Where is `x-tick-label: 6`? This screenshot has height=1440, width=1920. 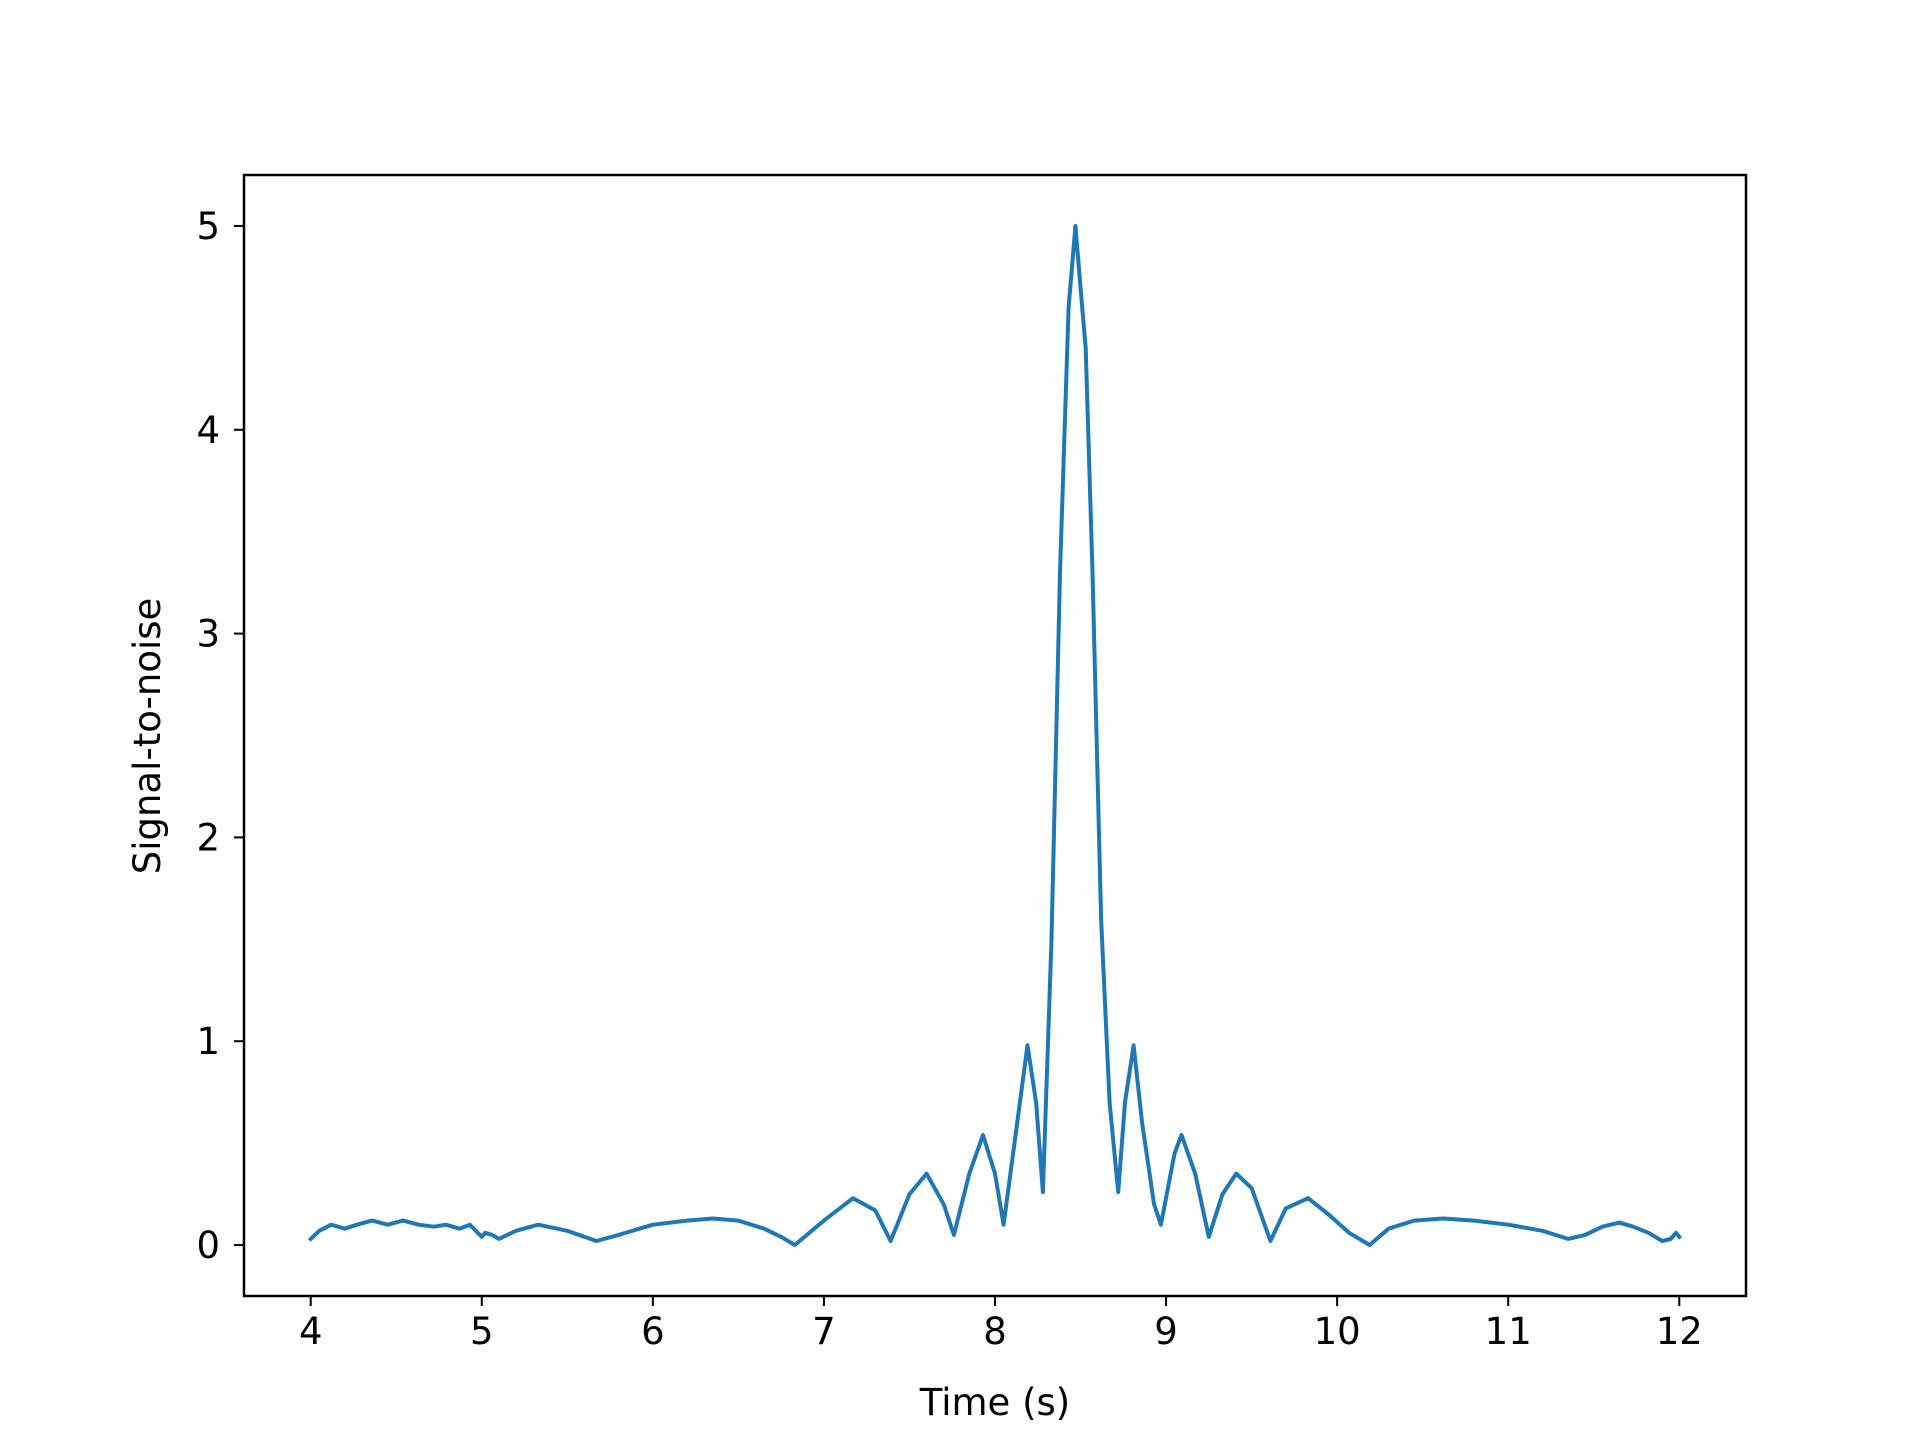
x-tick-label: 6 is located at coordinates (653, 1331).